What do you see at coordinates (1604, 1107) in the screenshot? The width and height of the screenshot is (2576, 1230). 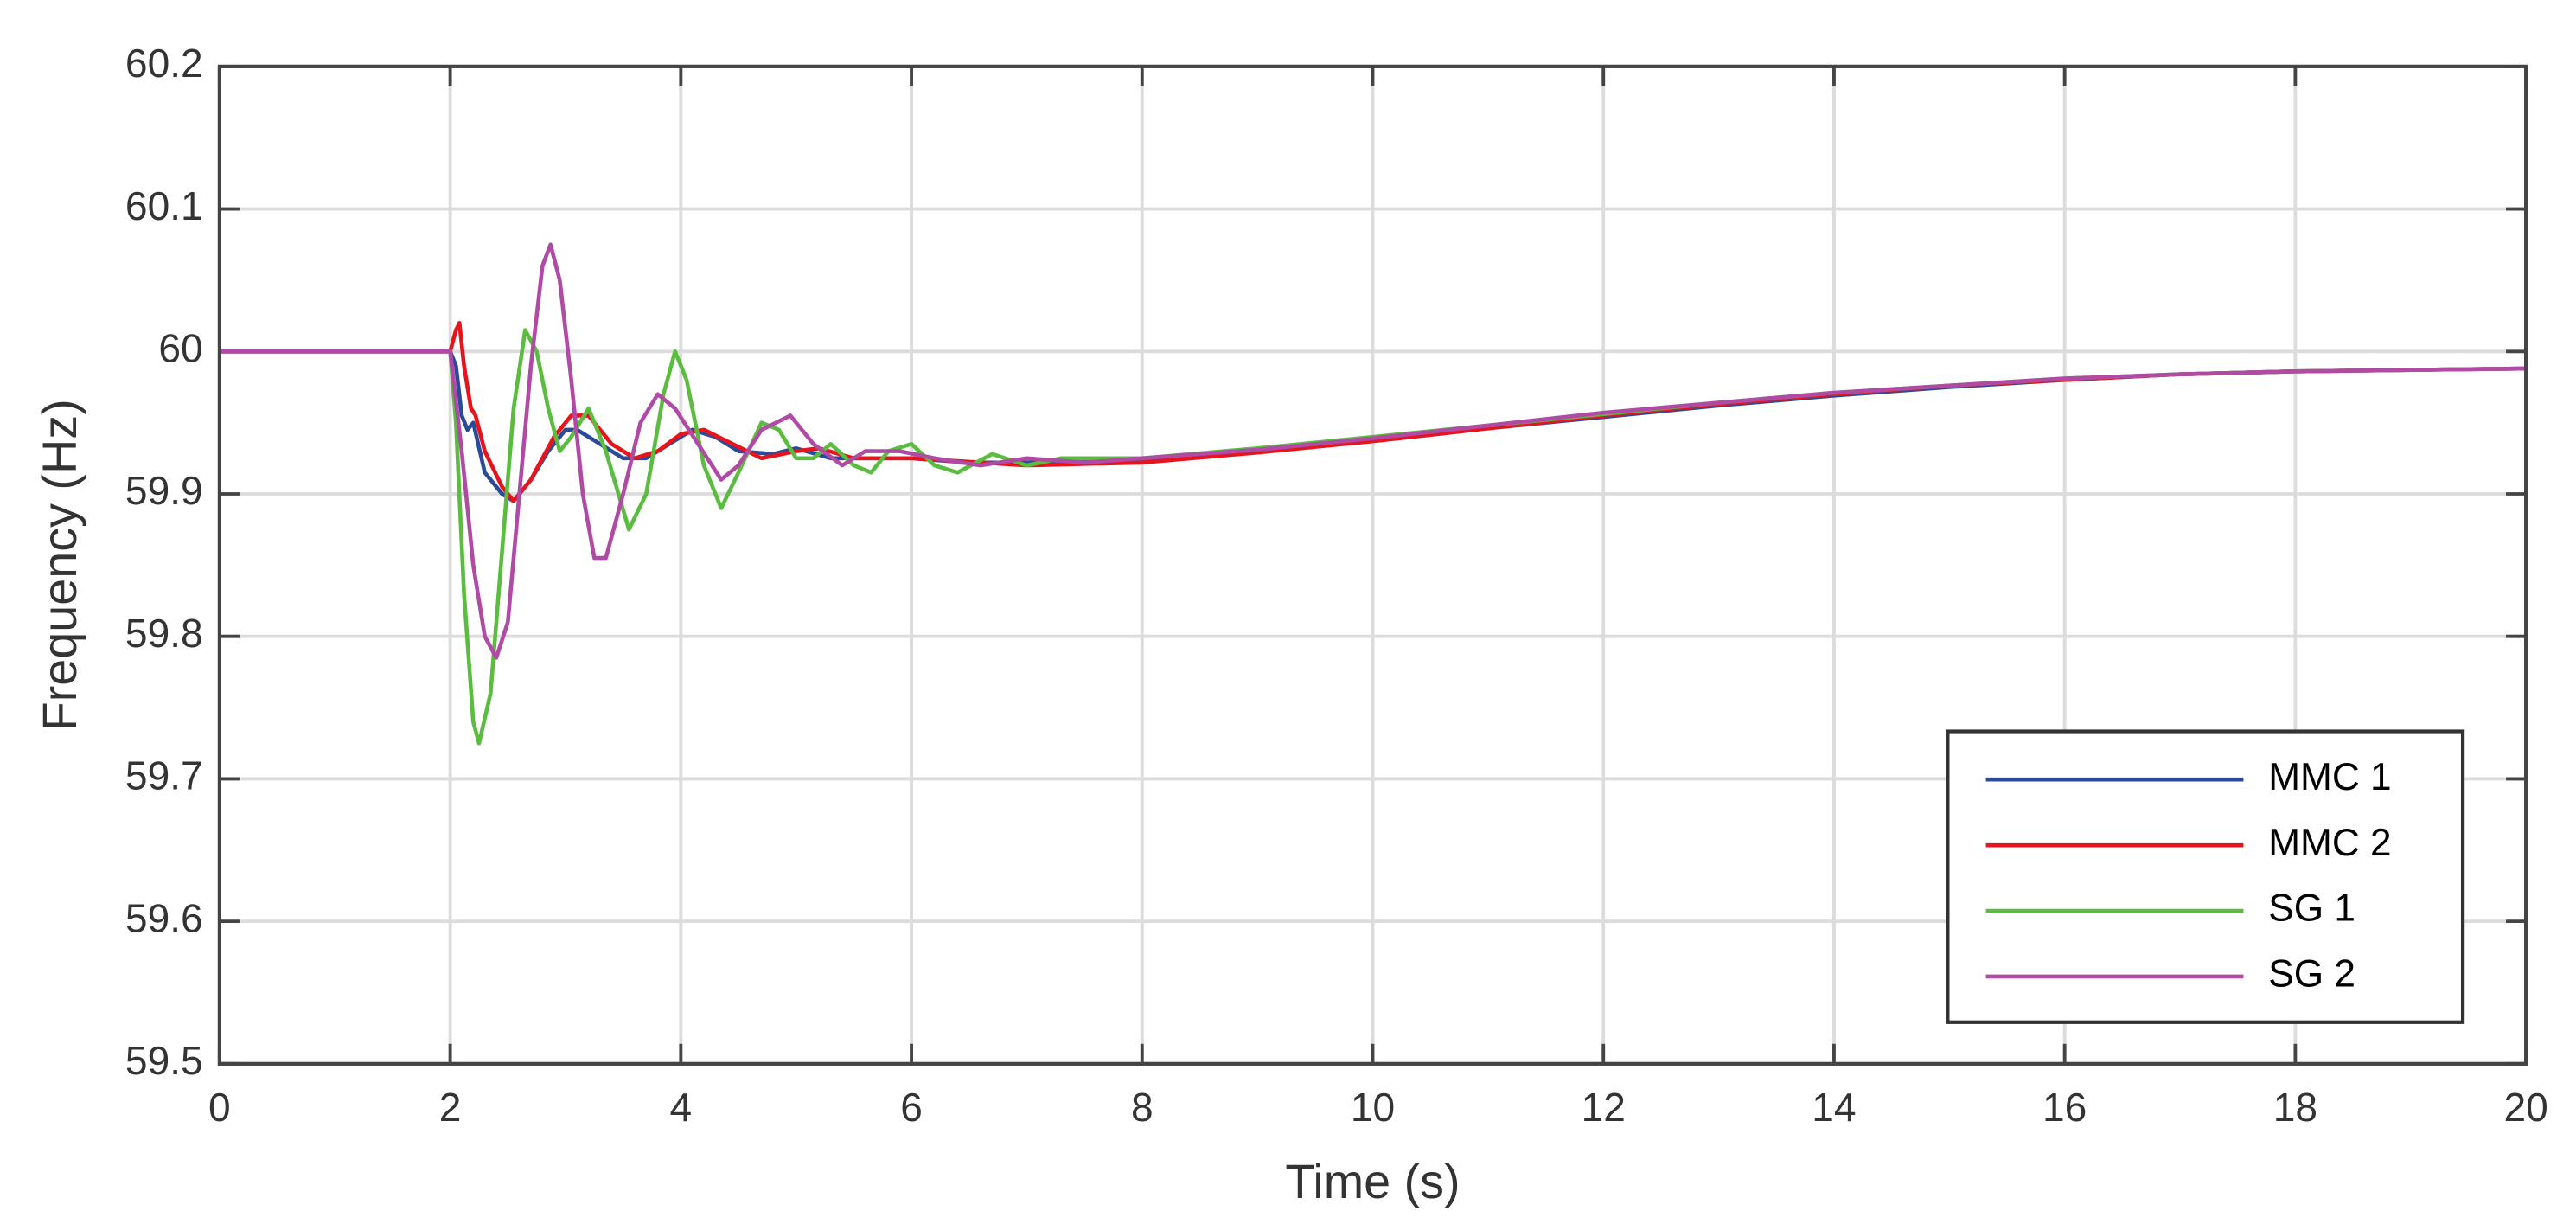 I see `x-tick-label: 12` at bounding box center [1604, 1107].